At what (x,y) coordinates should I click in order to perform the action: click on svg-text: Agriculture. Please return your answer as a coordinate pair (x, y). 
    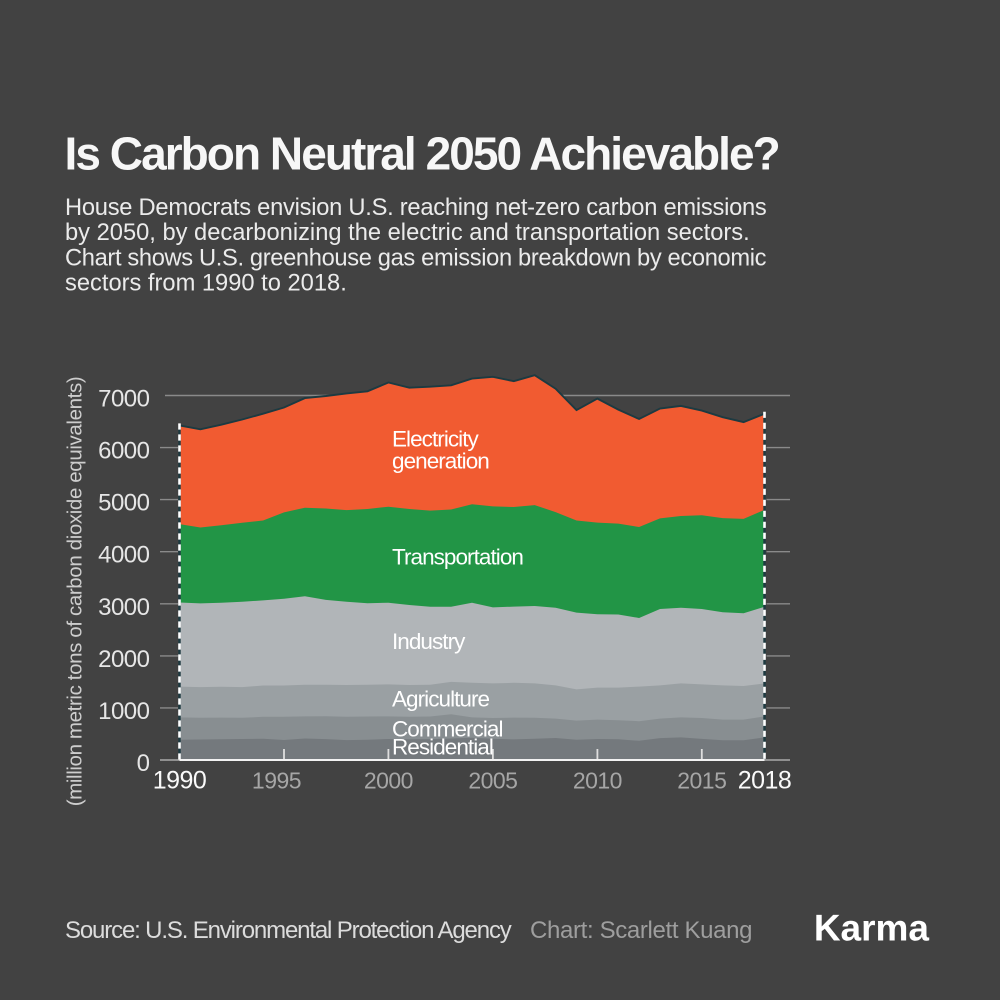
    Looking at the image, I should click on (441, 699).